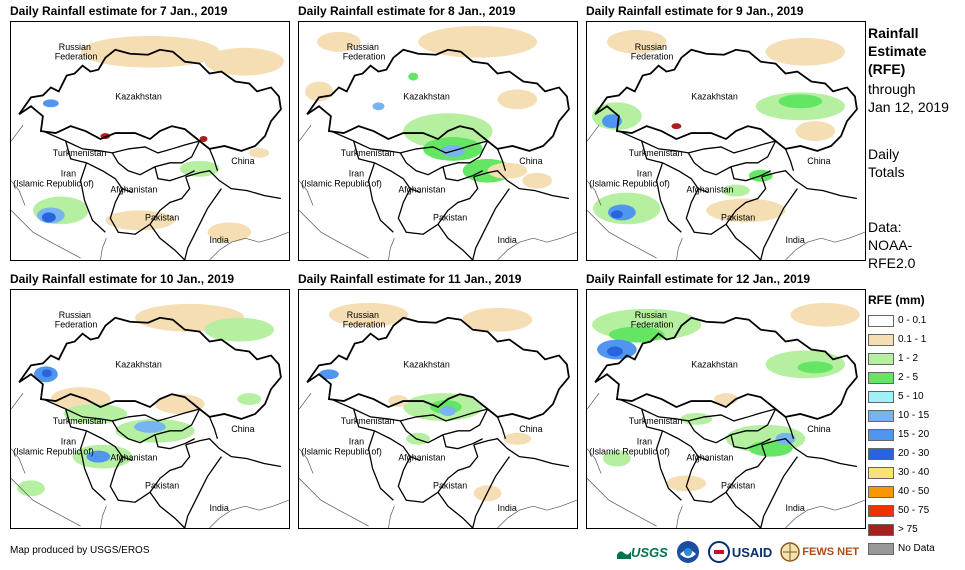  Describe the element at coordinates (908, 358) in the screenshot. I see `legend-label: 1 - 2` at that location.